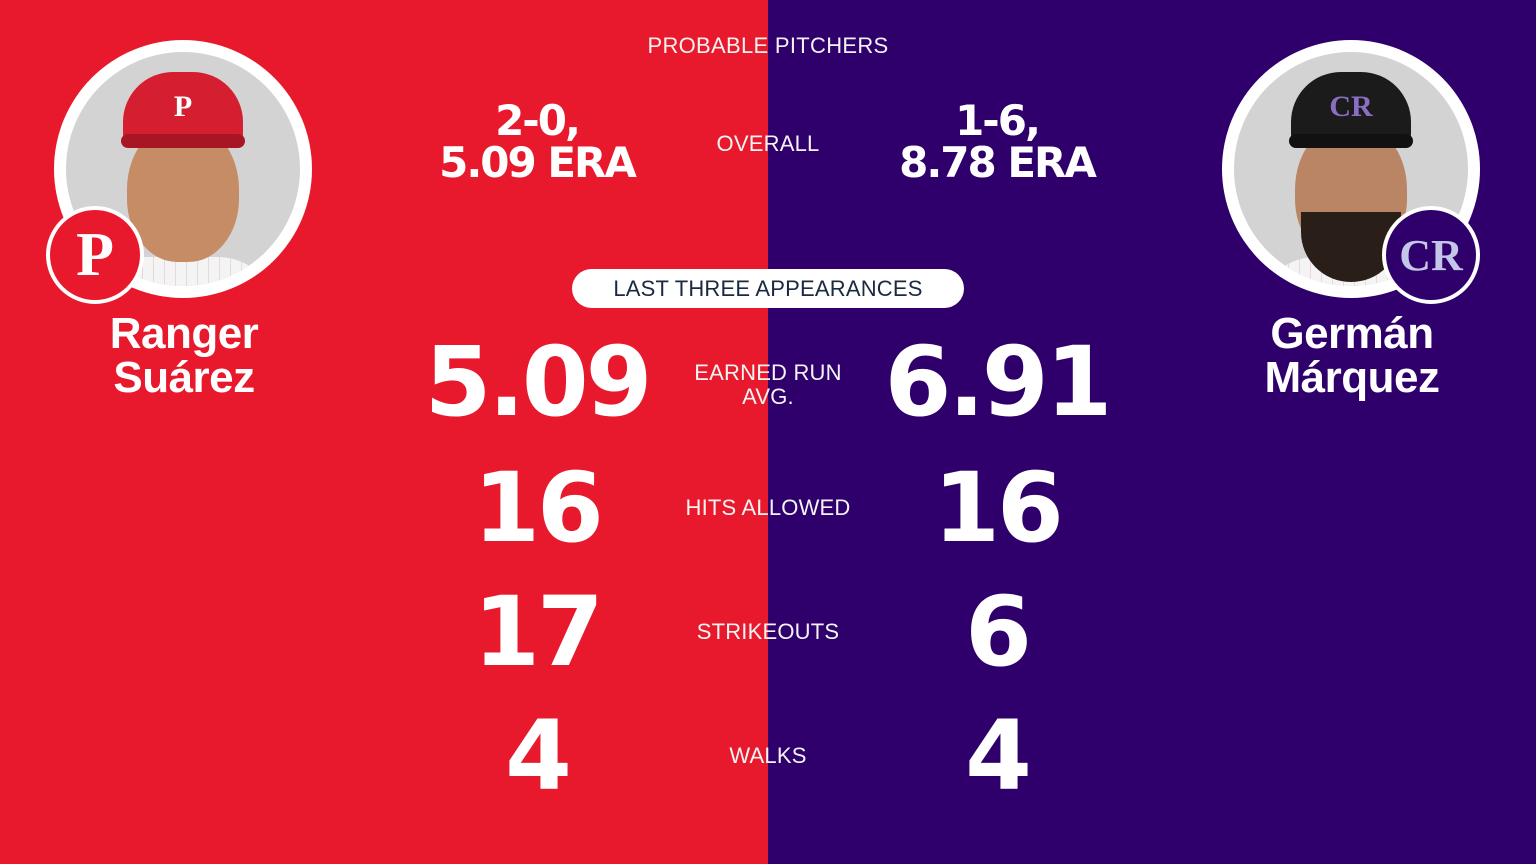 Image resolution: width=1536 pixels, height=864 pixels. What do you see at coordinates (183, 107) in the screenshot?
I see `cap-logo-icon: P` at bounding box center [183, 107].